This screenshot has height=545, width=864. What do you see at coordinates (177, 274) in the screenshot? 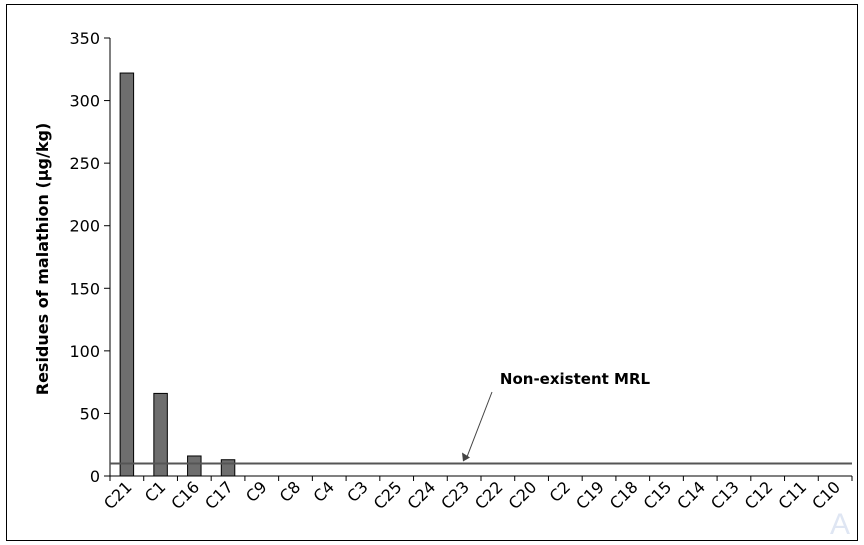
I see `bars` at bounding box center [177, 274].